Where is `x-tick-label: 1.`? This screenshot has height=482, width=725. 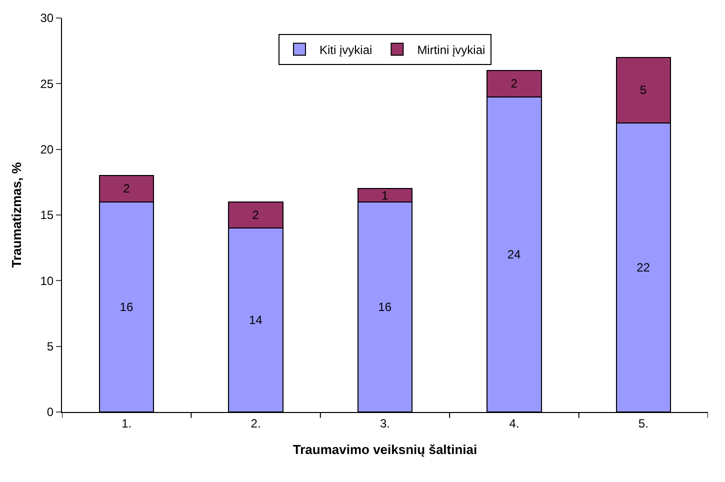
x-tick-label: 1. is located at coordinates (127, 423).